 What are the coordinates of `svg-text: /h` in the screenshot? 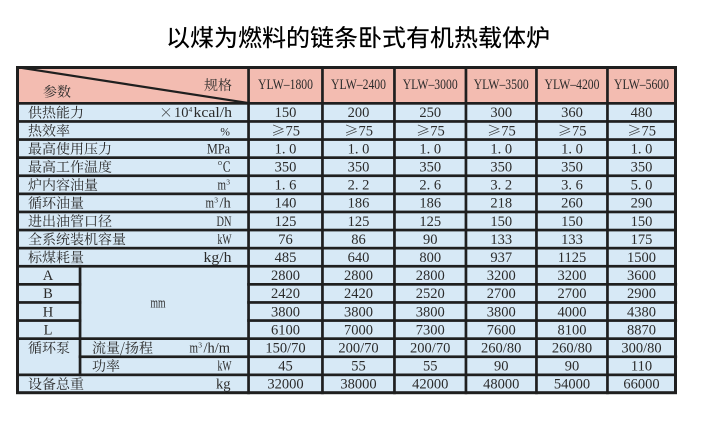 It's located at (226, 204).